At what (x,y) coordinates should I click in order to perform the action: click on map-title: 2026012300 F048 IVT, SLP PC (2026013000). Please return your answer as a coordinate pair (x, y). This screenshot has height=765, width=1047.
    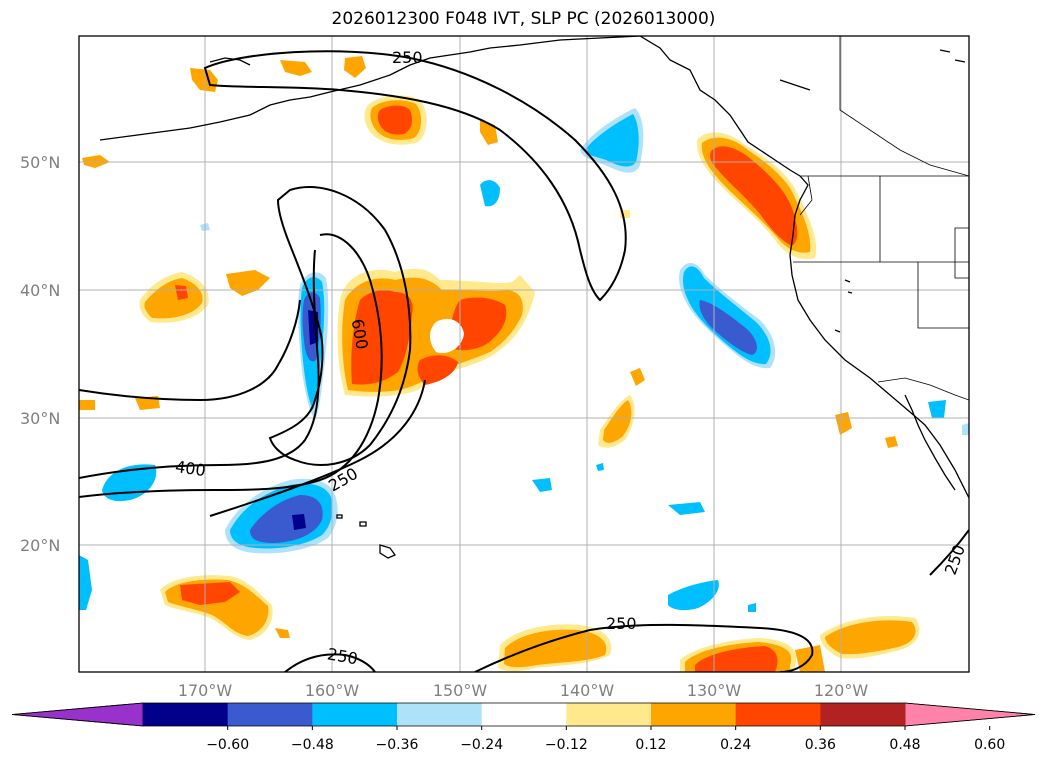
    Looking at the image, I should click on (523, 19).